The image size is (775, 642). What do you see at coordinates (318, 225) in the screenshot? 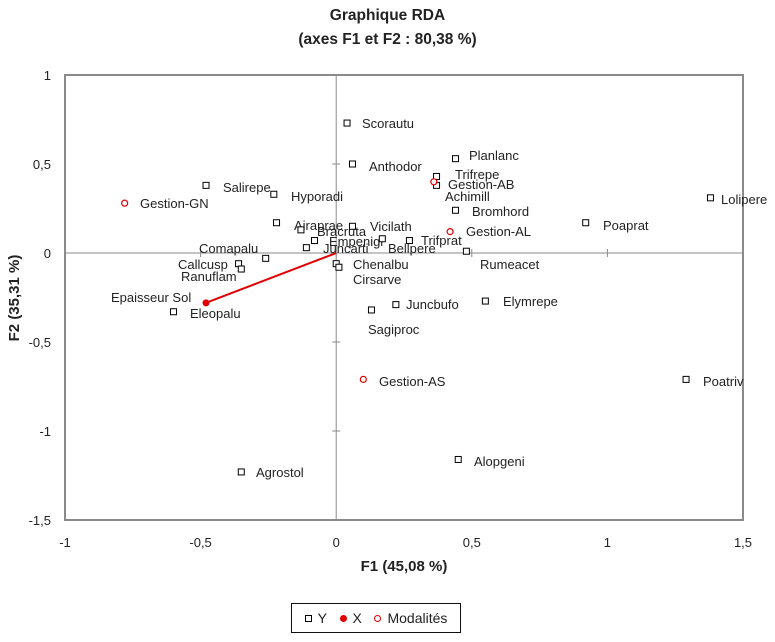
I see `point-label: Airaprae` at bounding box center [318, 225].